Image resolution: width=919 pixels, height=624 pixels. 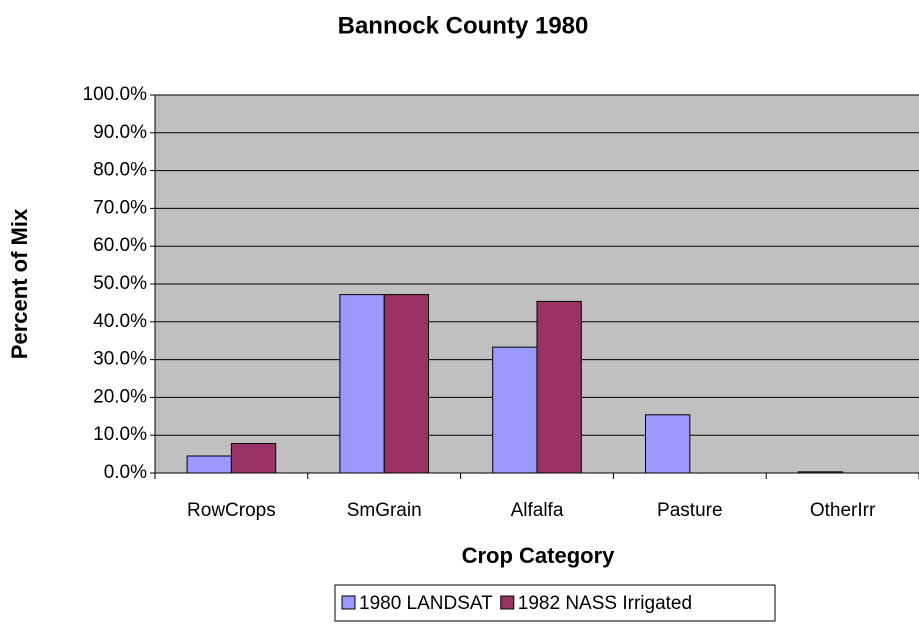 I want to click on y-tick-label: 40.0%, so click(x=120, y=321).